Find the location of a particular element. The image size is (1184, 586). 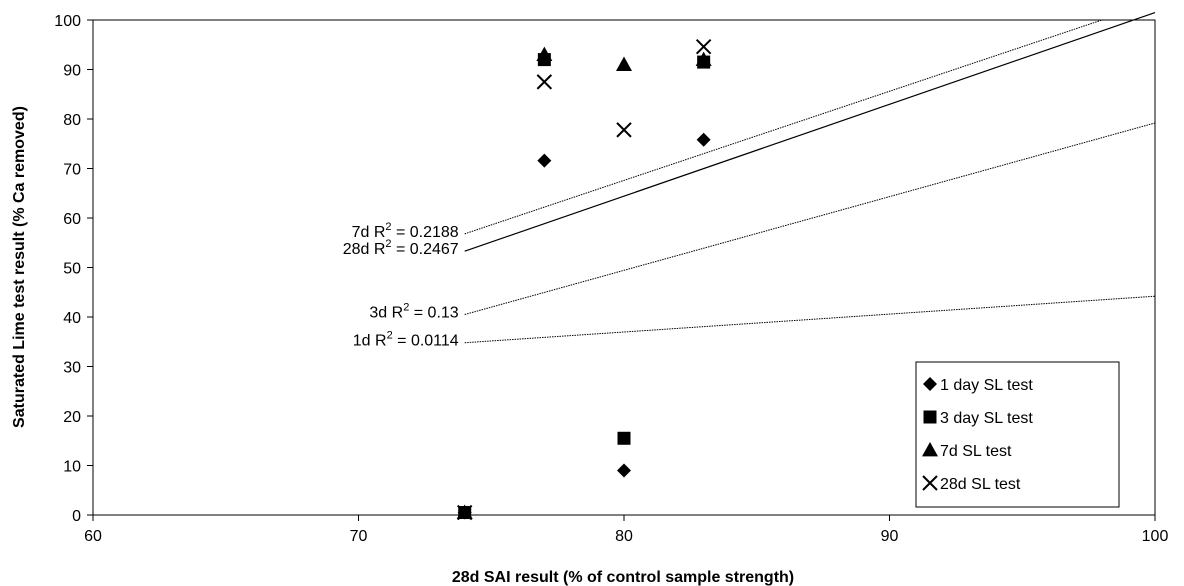

y-tick-label: 30 is located at coordinates (72, 368).